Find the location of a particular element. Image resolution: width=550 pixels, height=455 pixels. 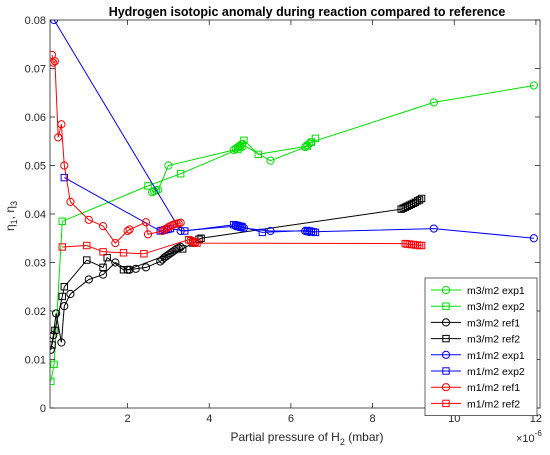

y-tick-label: 0.07 is located at coordinates (35, 70).